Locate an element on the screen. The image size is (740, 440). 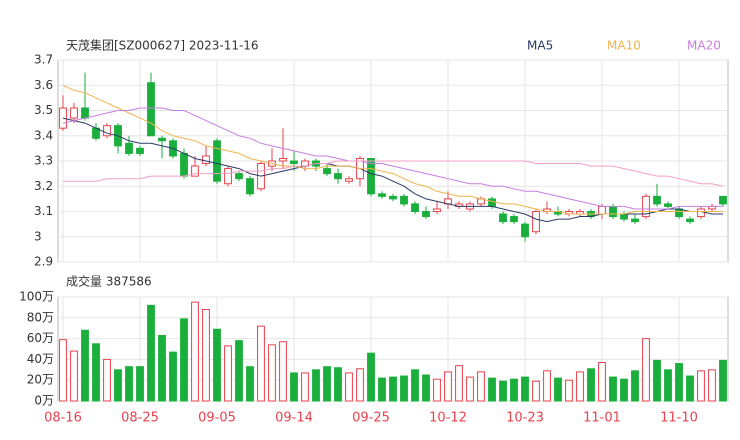
x-tick-label: 10-12 is located at coordinates (448, 418).